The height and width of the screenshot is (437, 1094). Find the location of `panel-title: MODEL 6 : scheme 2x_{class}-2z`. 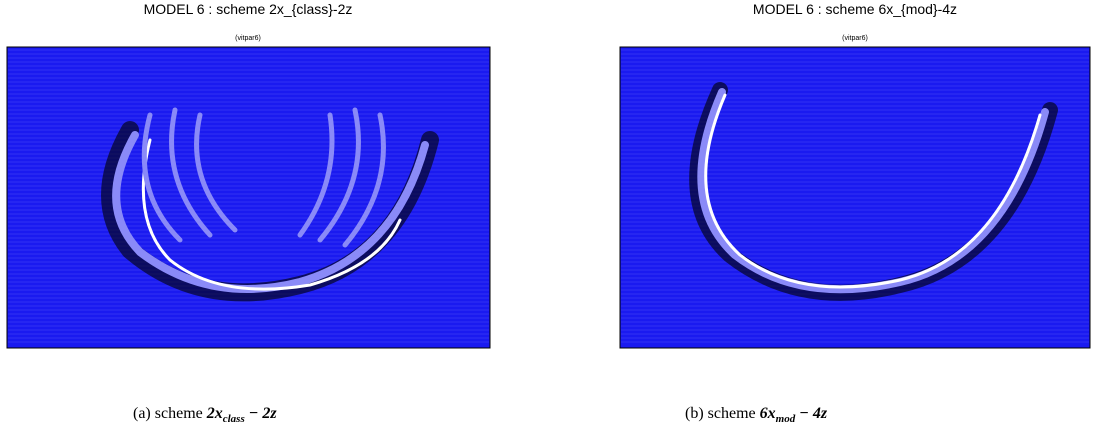

panel-title: MODEL 6 : scheme 2x_{class}-2z is located at coordinates (248, 9).